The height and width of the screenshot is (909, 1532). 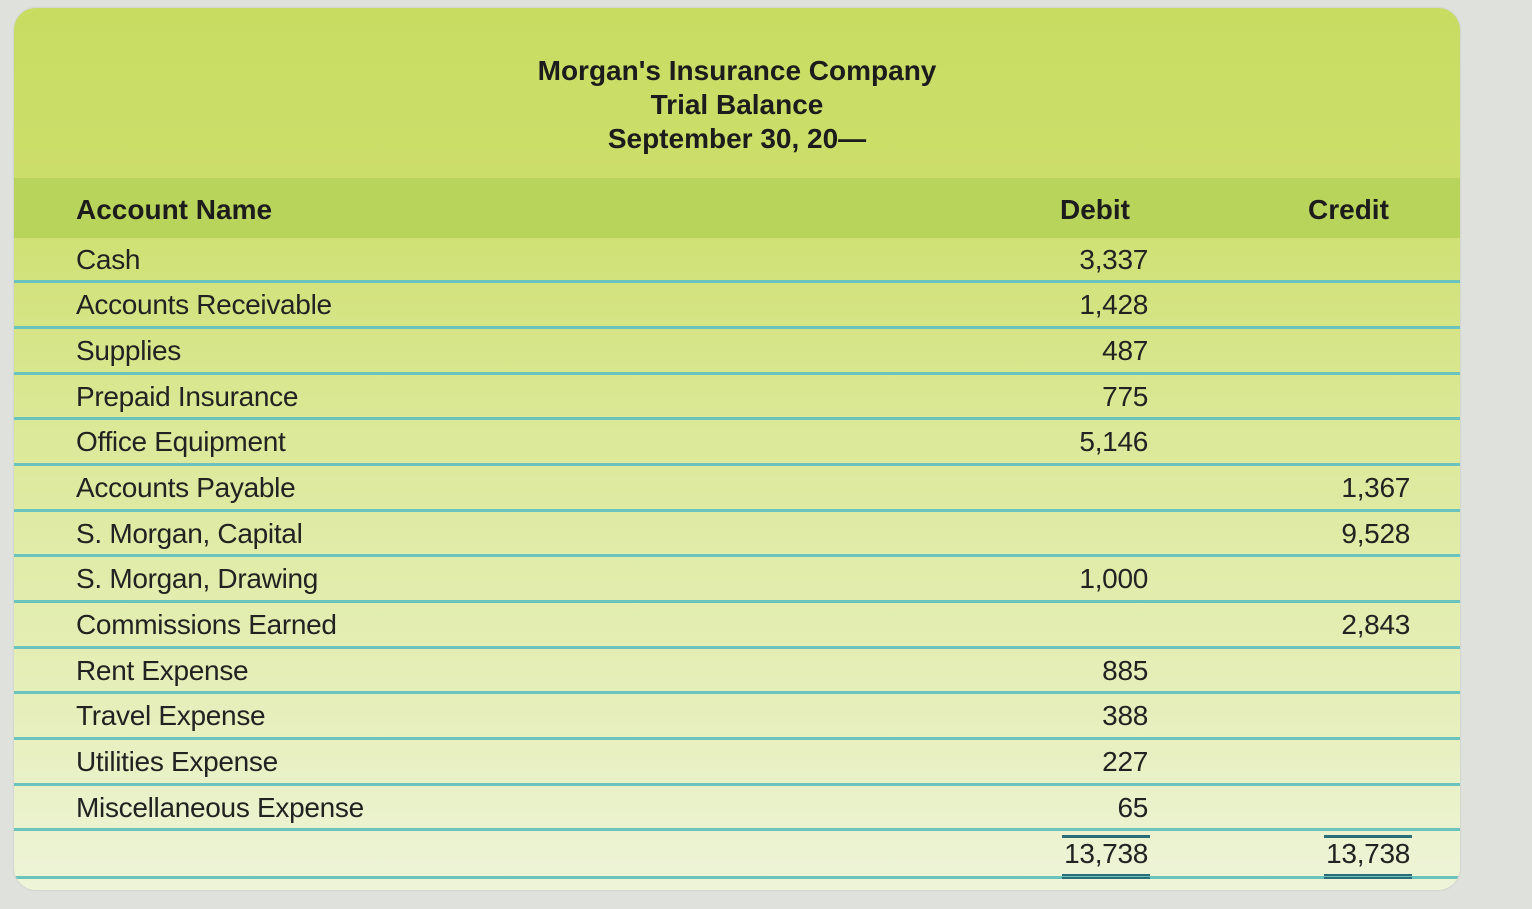 I want to click on column-header-debit: Debit, so click(x=1095, y=209).